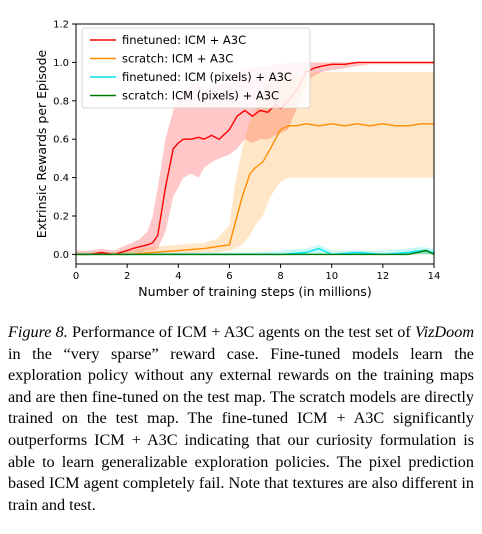 The width and height of the screenshot is (482, 534). What do you see at coordinates (207, 77) in the screenshot?
I see `legend-entry: finetuned: ICM (pixels) + A3C` at bounding box center [207, 77].